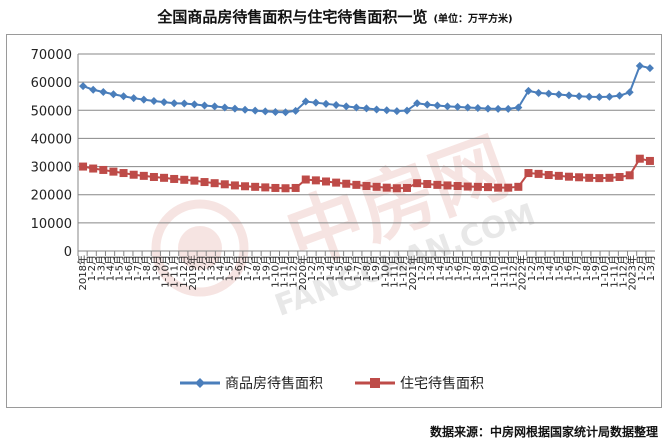 This screenshot has height=447, width=670. Describe the element at coordinates (239, 268) in the screenshot. I see `x-tick-label: 1-6月` at that location.